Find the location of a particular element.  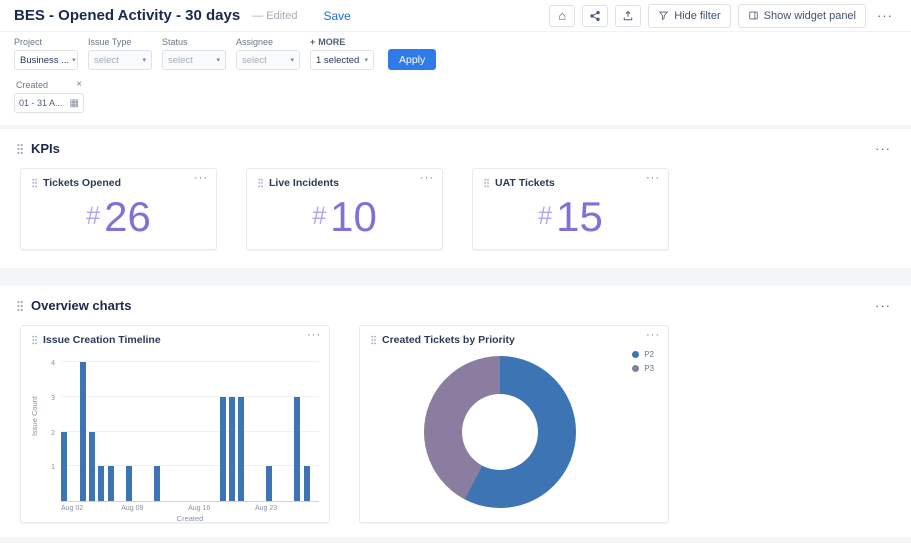

more-filters-link: + MORE is located at coordinates (342, 42).